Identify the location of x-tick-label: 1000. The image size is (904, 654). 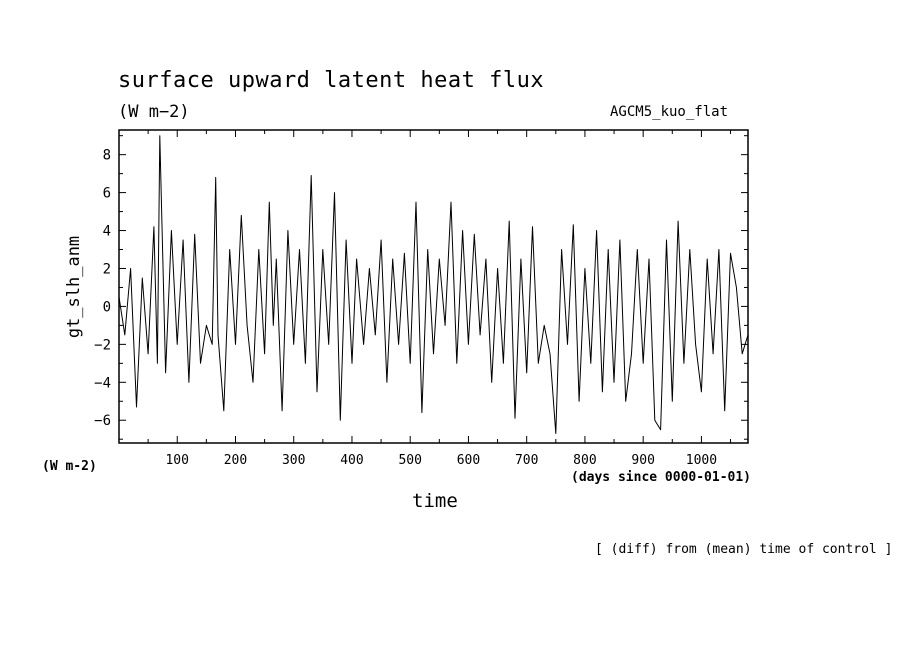
(701, 460).